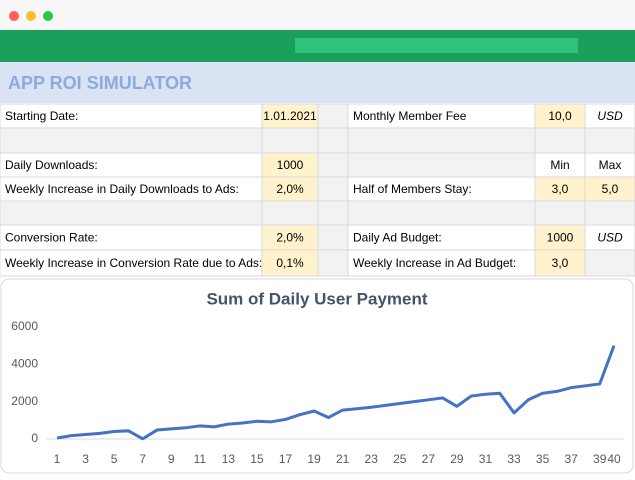 This screenshot has height=480, width=635. I want to click on y-tick-label: 6000, so click(24, 326).